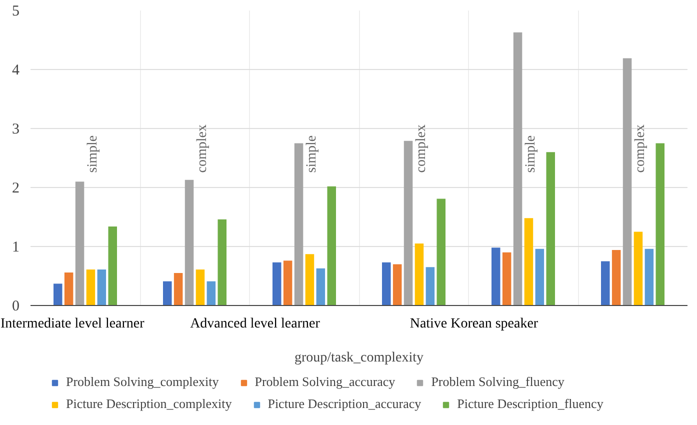 This screenshot has height=425, width=697. What do you see at coordinates (359, 358) in the screenshot?
I see `x-axis-title: group/task_complexity` at bounding box center [359, 358].